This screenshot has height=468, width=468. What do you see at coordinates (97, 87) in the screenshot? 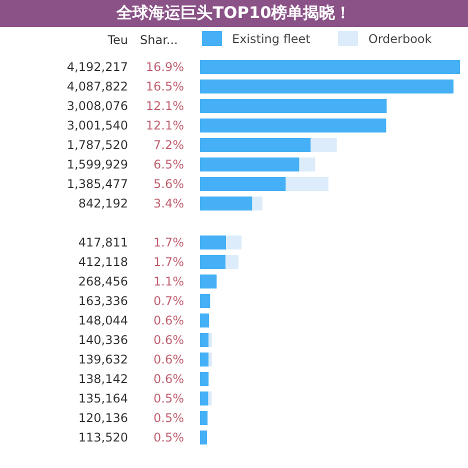
I see `y-tick-label: 4,087,822` at bounding box center [97, 87].